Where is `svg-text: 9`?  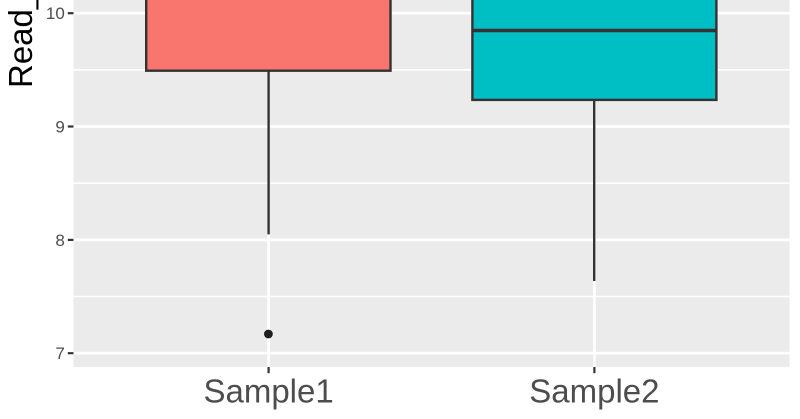
svg-text: 9 is located at coordinates (59, 127).